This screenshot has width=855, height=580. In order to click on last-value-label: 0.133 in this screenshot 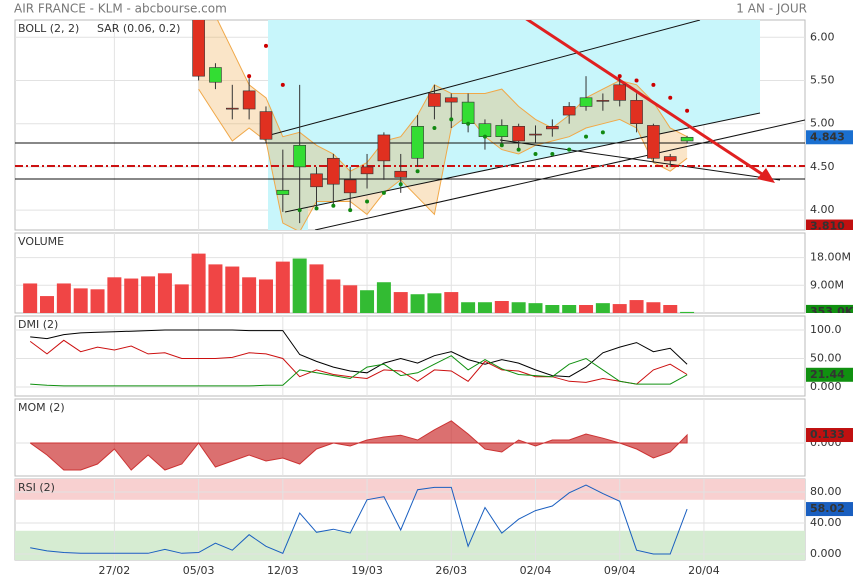, I will do `click(827, 434)`.